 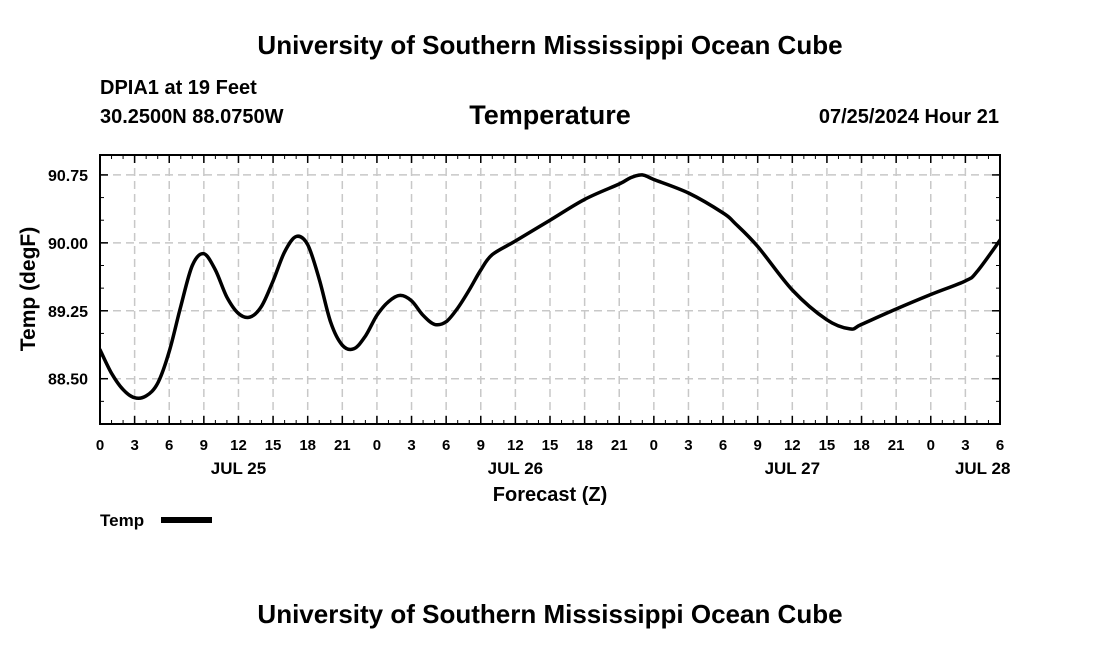 I want to click on date-label: JUL 26, so click(x=515, y=468).